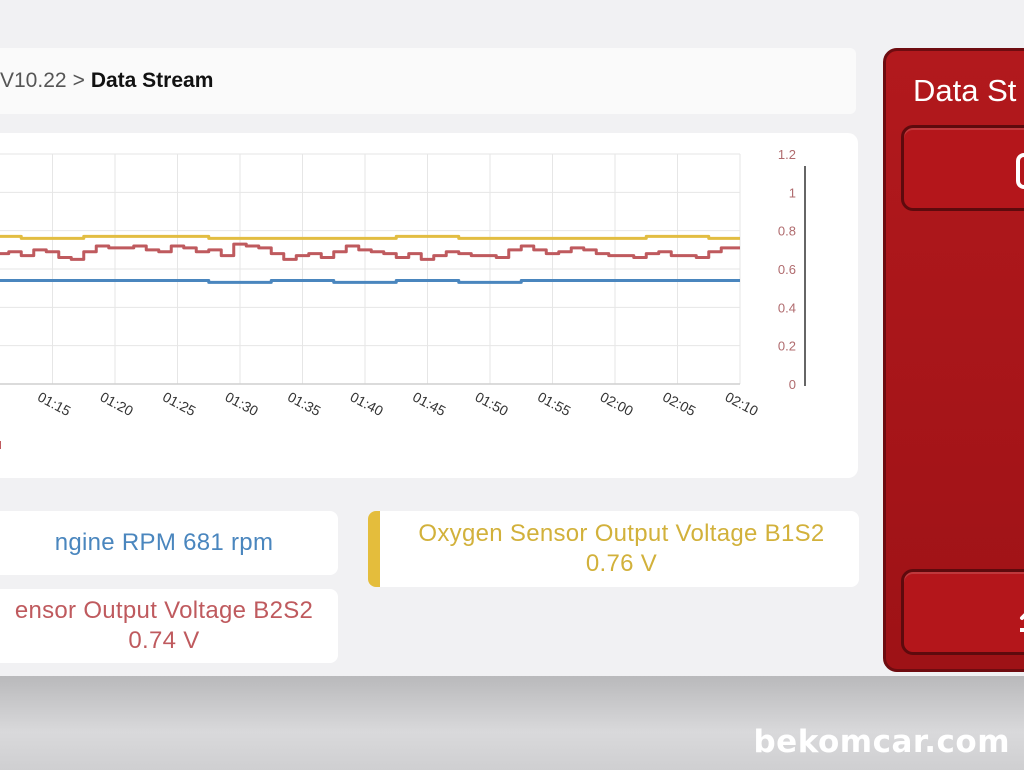 This screenshot has width=1024, height=770. What do you see at coordinates (152, 80) in the screenshot?
I see `breadcrumb-current: Data Stream` at bounding box center [152, 80].